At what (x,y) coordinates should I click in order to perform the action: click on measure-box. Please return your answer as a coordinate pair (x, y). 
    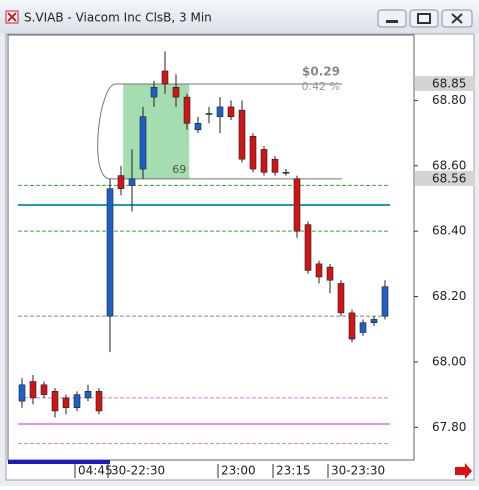
    Looking at the image, I should click on (156, 131).